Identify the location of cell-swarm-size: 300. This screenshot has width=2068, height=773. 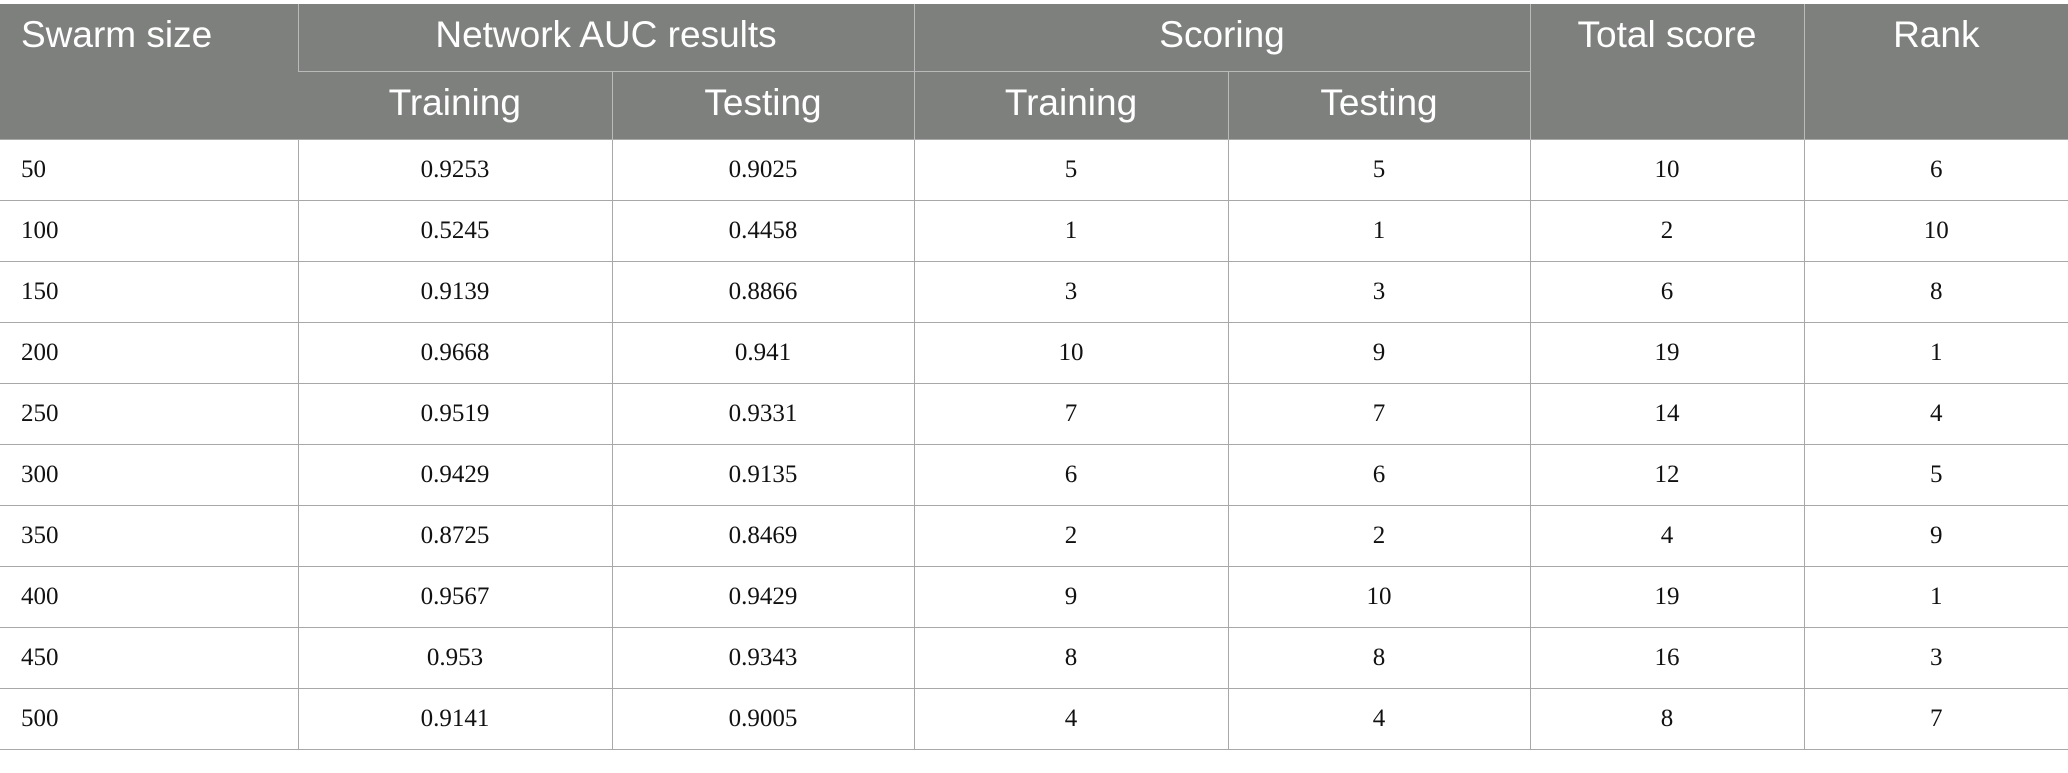
(149, 474).